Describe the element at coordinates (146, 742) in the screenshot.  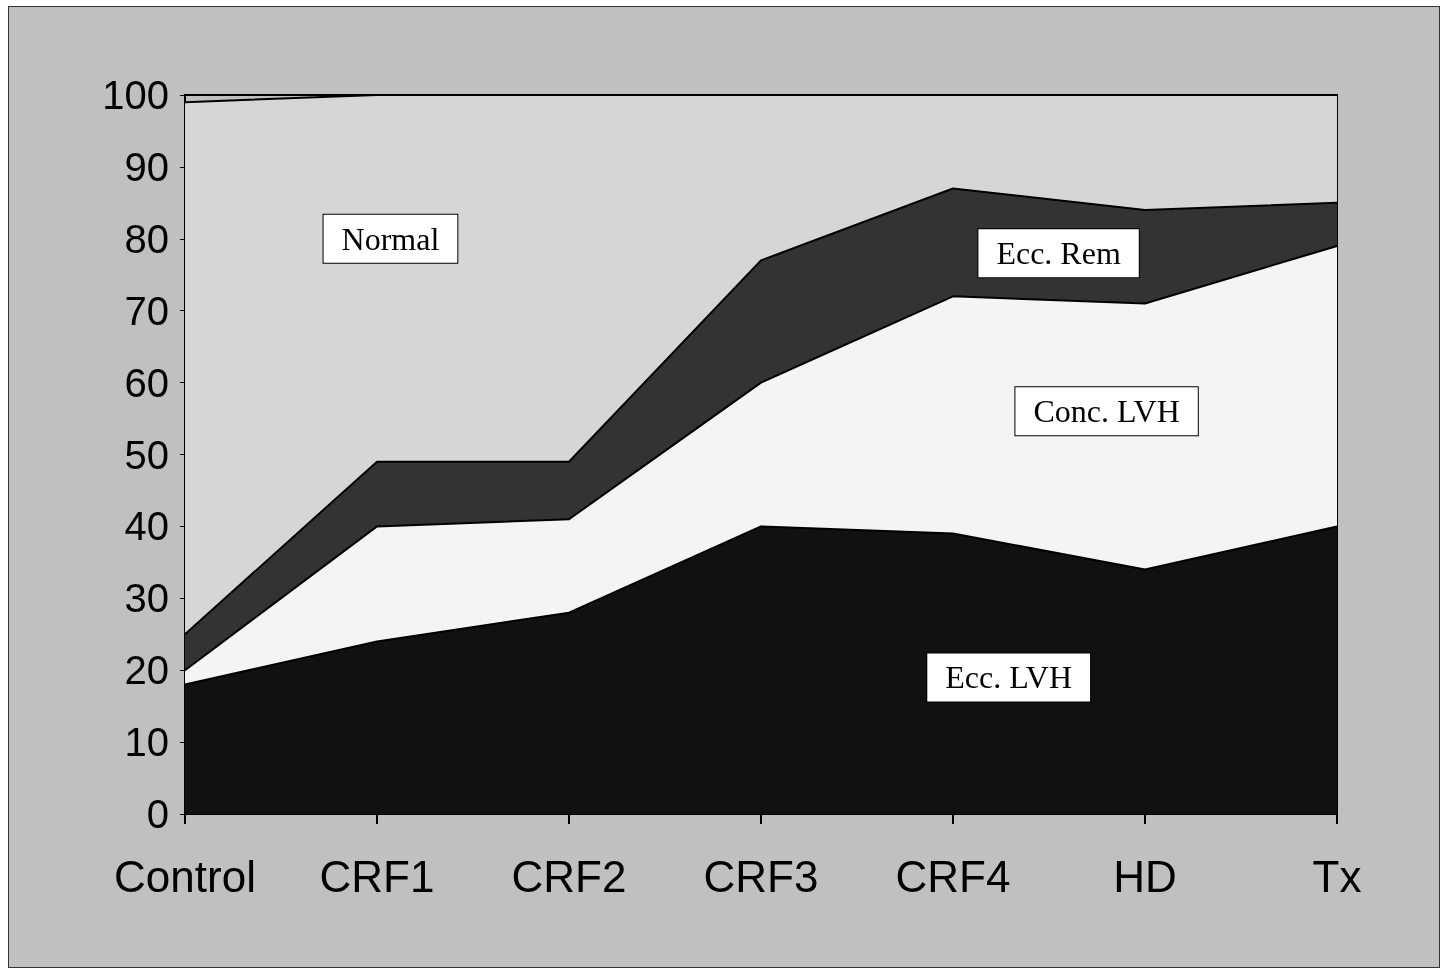
I see `y-tick-label: 10` at that location.